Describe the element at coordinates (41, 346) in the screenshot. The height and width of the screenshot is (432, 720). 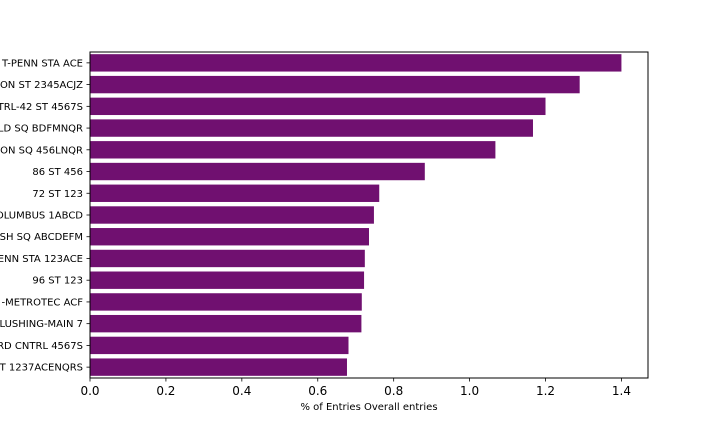
I see `y-tick-label: RD CNTRL 4567S` at that location.